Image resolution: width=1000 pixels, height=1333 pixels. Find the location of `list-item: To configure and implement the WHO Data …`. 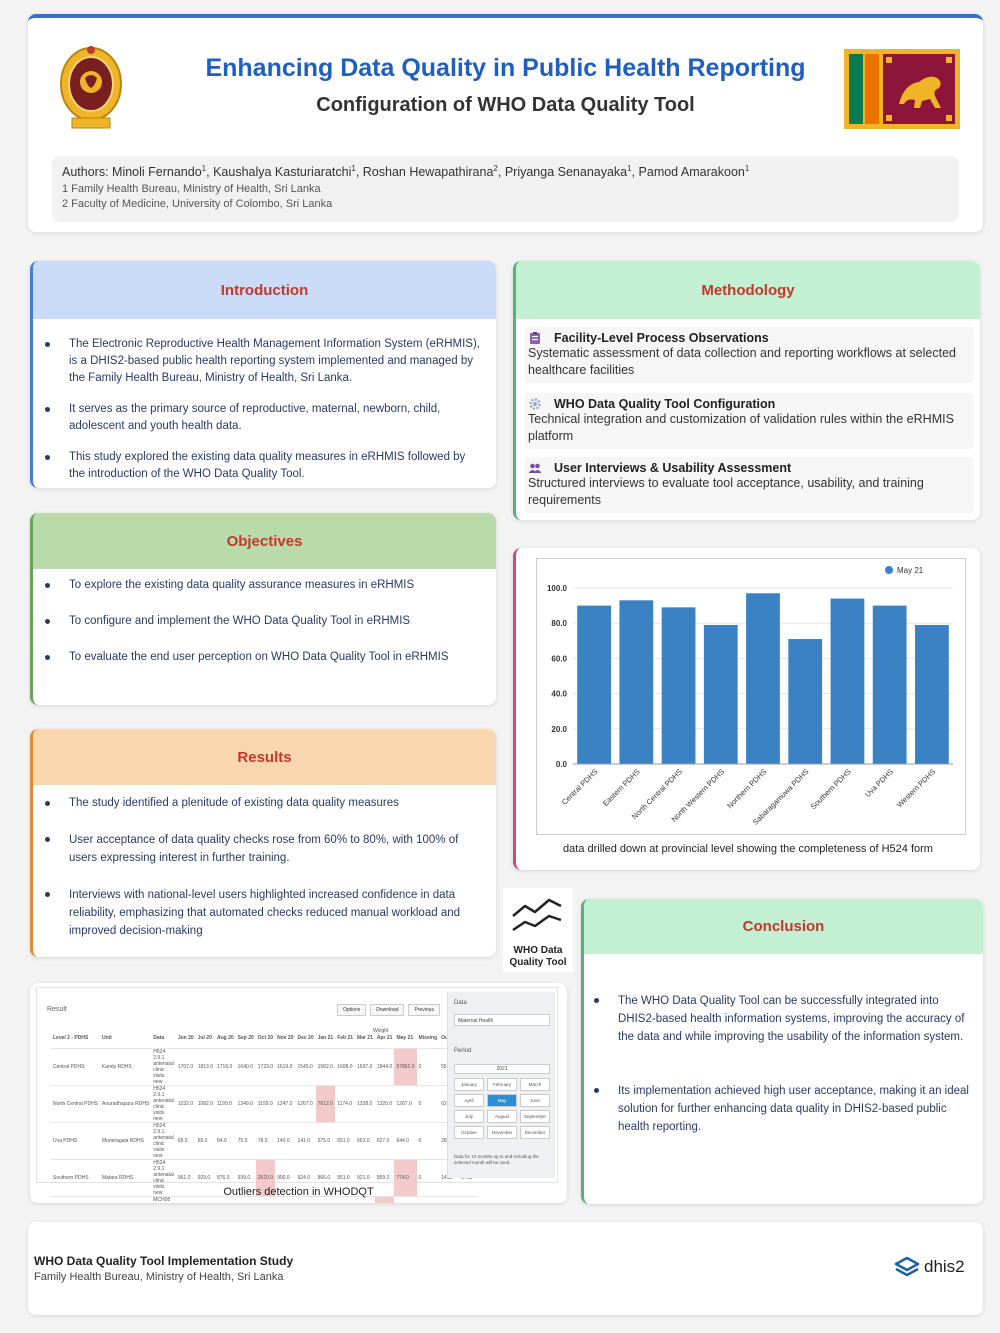

list-item: To configure and implement the WHO Data … is located at coordinates (263, 621).